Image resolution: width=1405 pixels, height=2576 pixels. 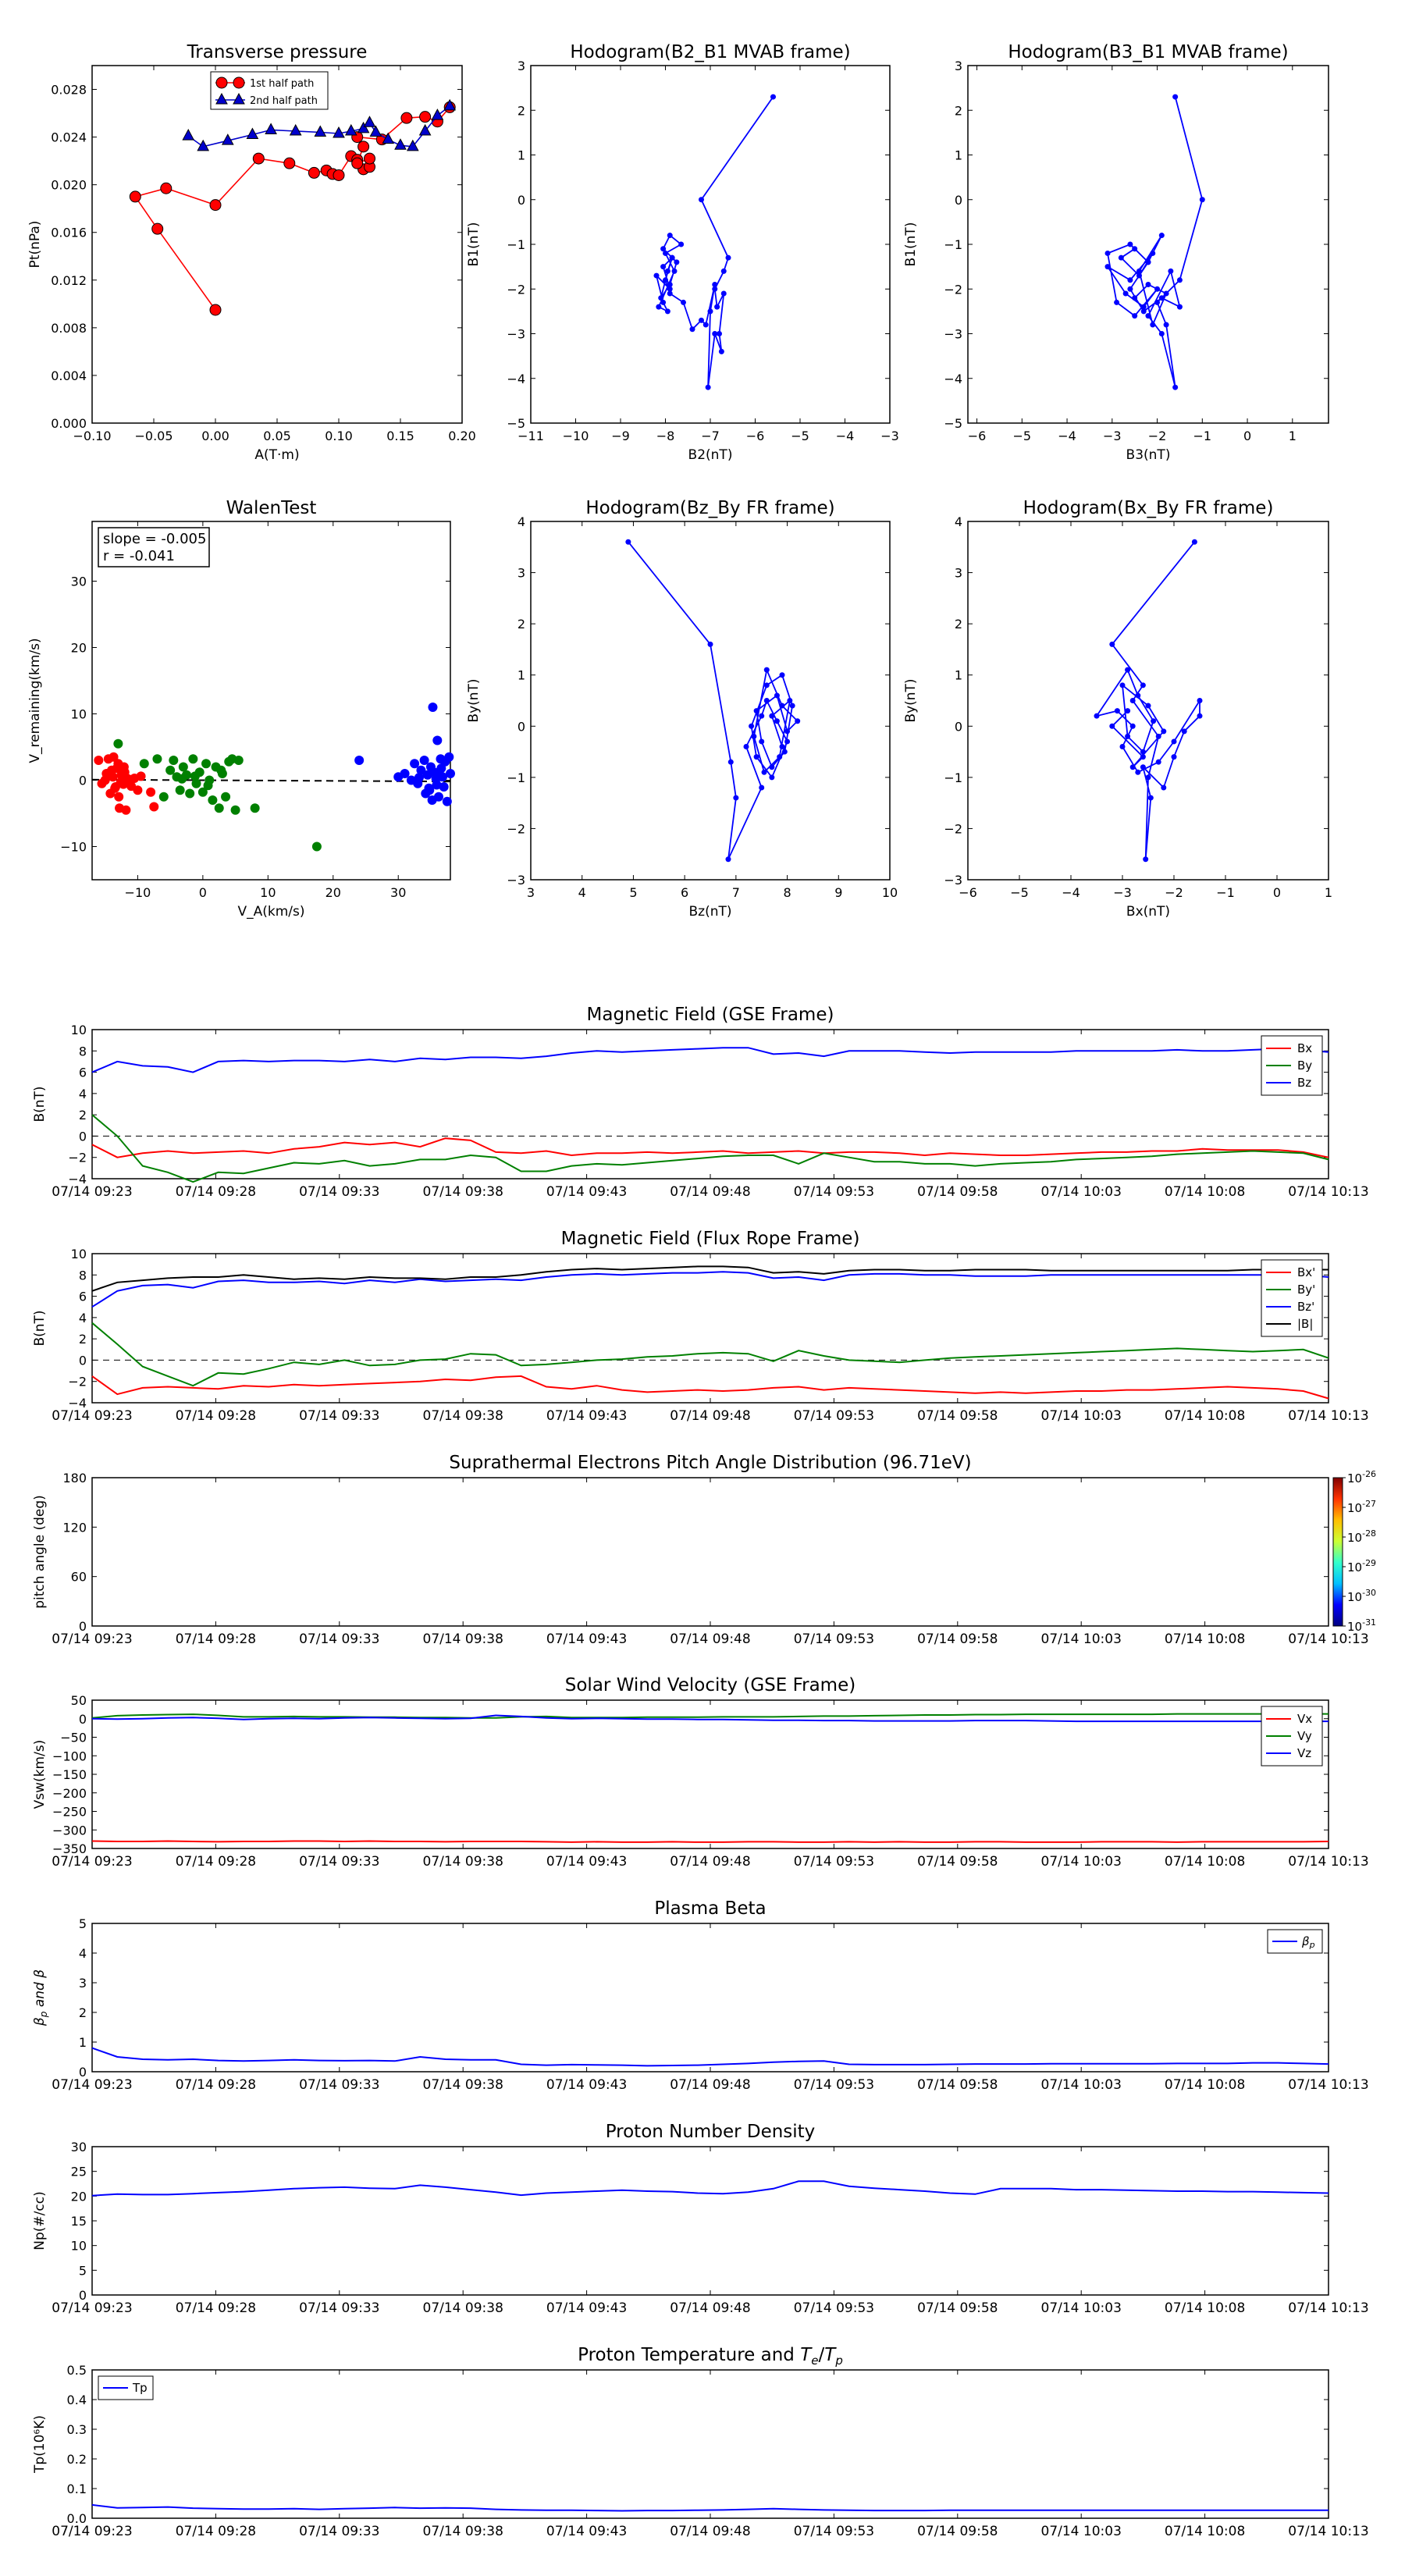 What do you see at coordinates (83, 1297) in the screenshot?
I see `y-tick-label: 6` at bounding box center [83, 1297].